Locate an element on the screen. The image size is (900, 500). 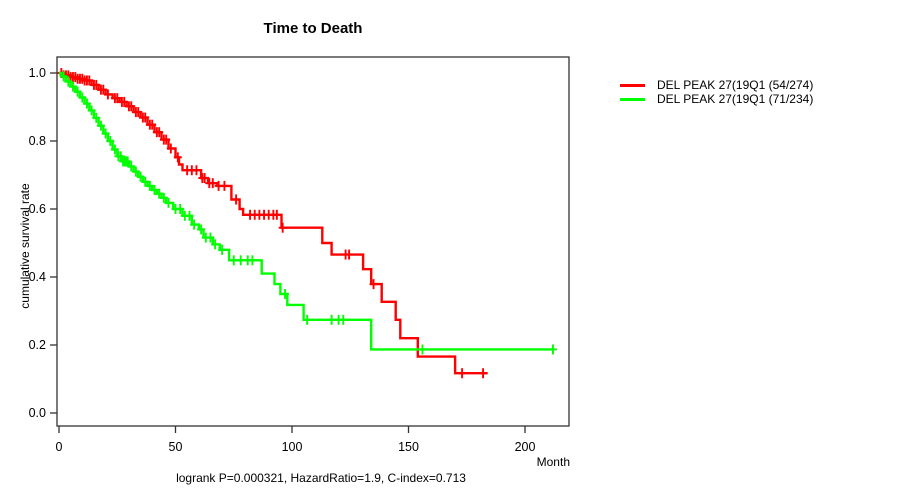
legend-item-group2: DEL PEAK 27(19Q1 (71/234) is located at coordinates (716, 99).